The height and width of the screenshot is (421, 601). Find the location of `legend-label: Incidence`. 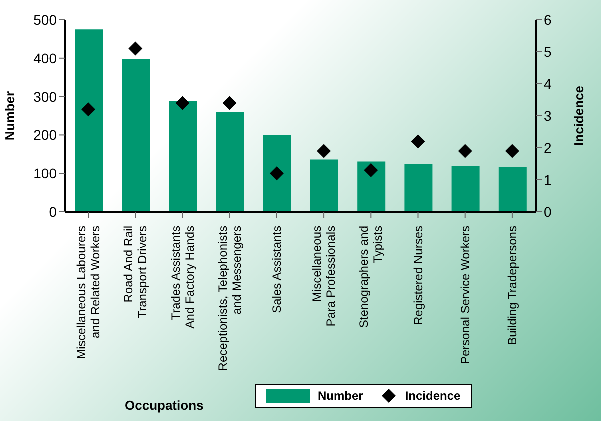

legend-label: Incidence is located at coordinates (433, 396).